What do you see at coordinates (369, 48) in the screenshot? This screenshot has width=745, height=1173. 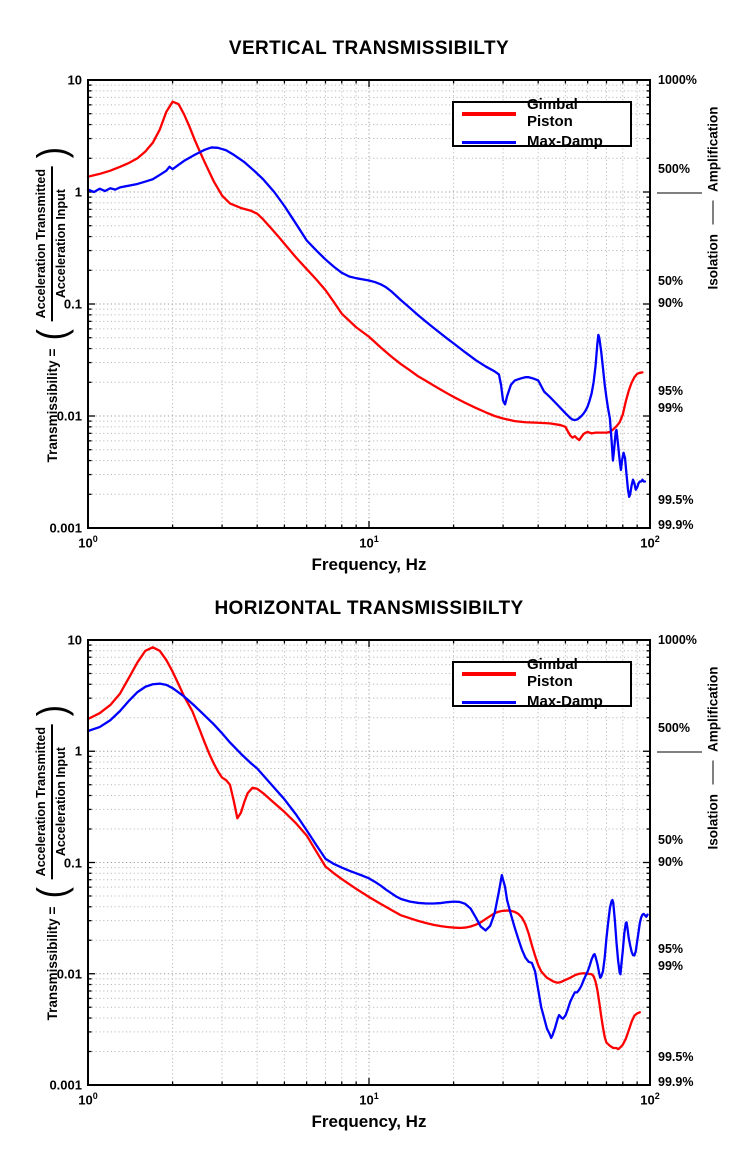 I see `chart-title-vertical: VERTICAL TRANSMISSIBILTY` at bounding box center [369, 48].